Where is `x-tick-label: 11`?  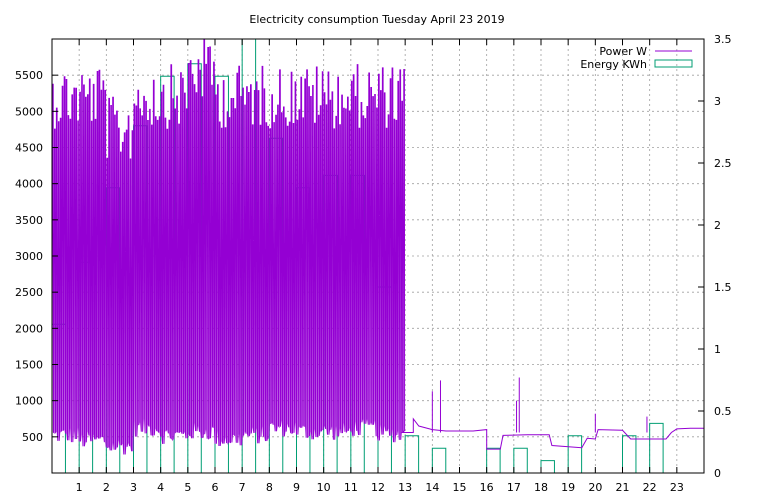 x-tick-label: 11 is located at coordinates (351, 487).